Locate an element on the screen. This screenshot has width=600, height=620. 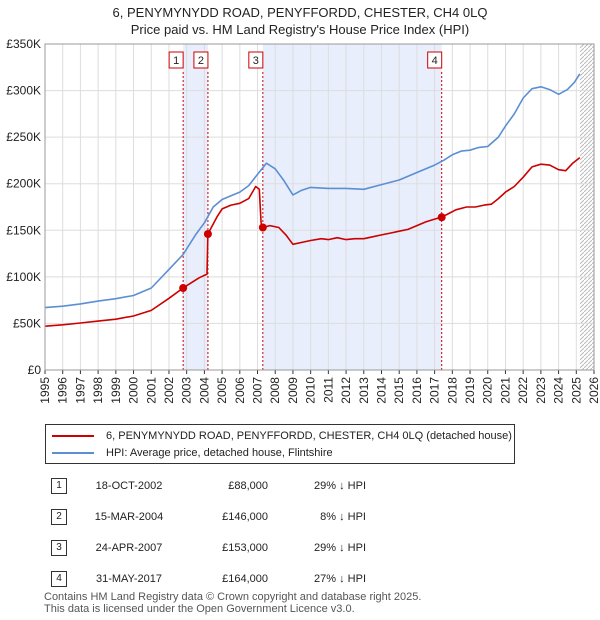
legend-swatch-hpi is located at coordinates (73, 453).